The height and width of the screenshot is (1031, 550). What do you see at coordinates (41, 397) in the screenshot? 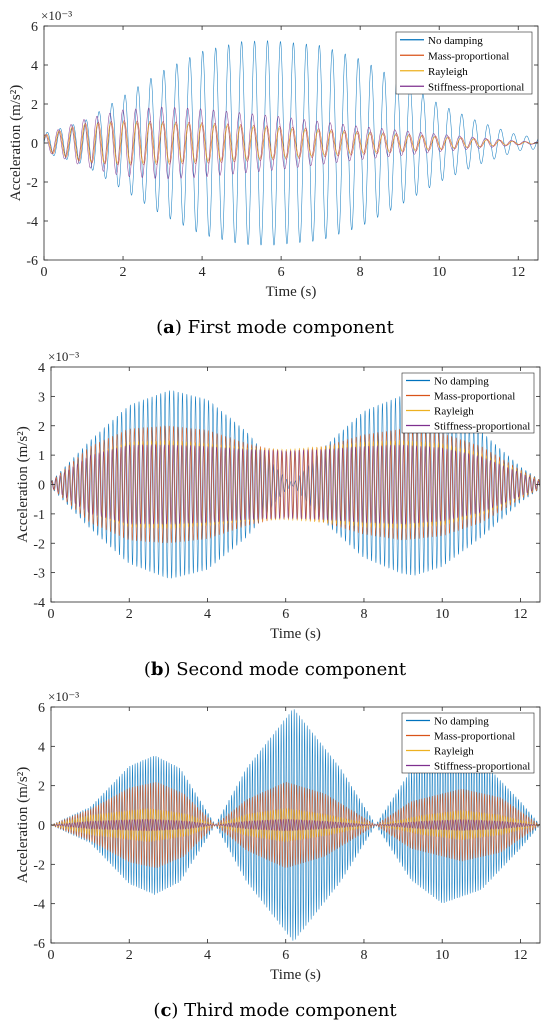
I see `y-tick-label: 3` at bounding box center [41, 397].